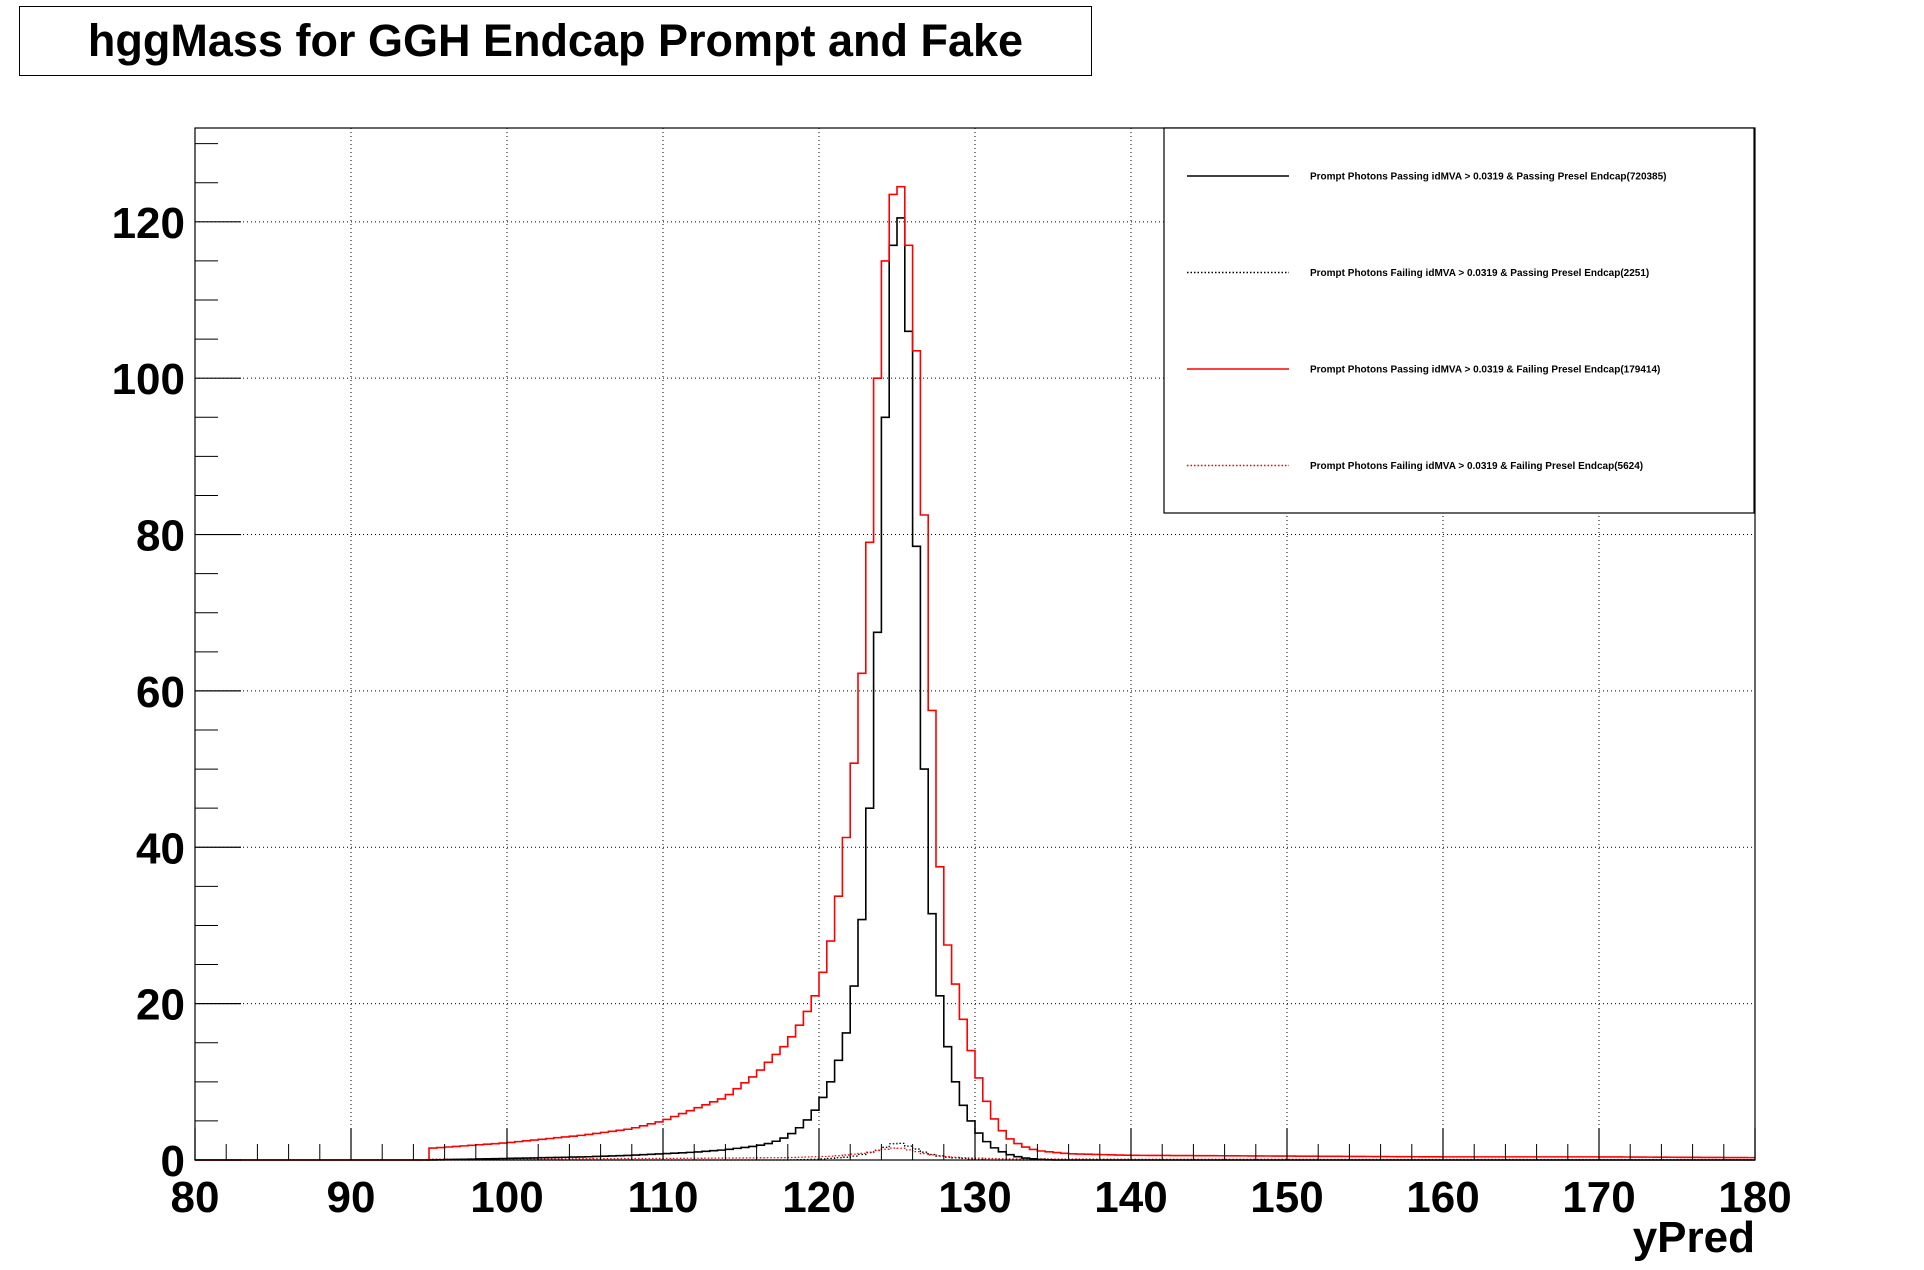  What do you see at coordinates (351, 1197) in the screenshot?
I see `x-tick-label: 90` at bounding box center [351, 1197].